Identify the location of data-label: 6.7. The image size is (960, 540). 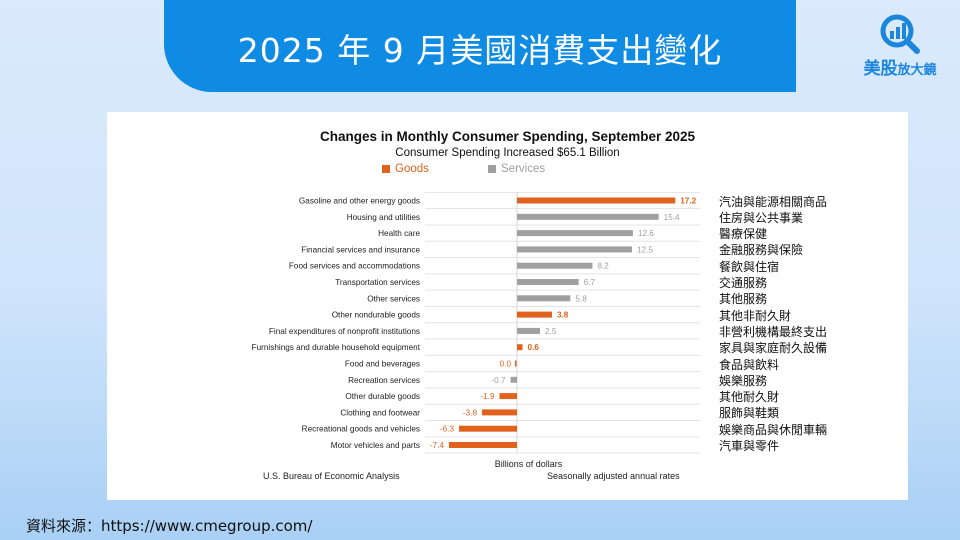
(590, 282).